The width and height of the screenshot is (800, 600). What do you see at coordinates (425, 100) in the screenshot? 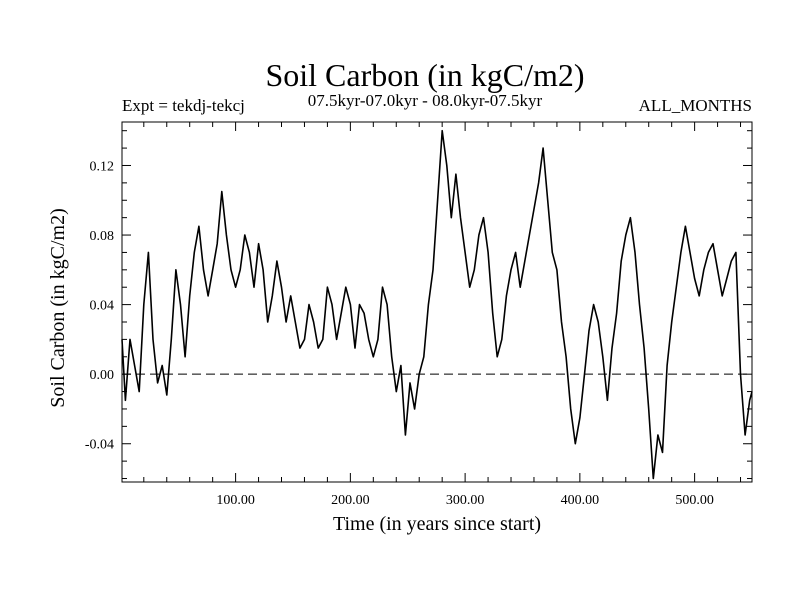
I see `chart-subtitle: 07.5kyr-07.0kyr - 08.0kyr-07.5kyr` at bounding box center [425, 100].